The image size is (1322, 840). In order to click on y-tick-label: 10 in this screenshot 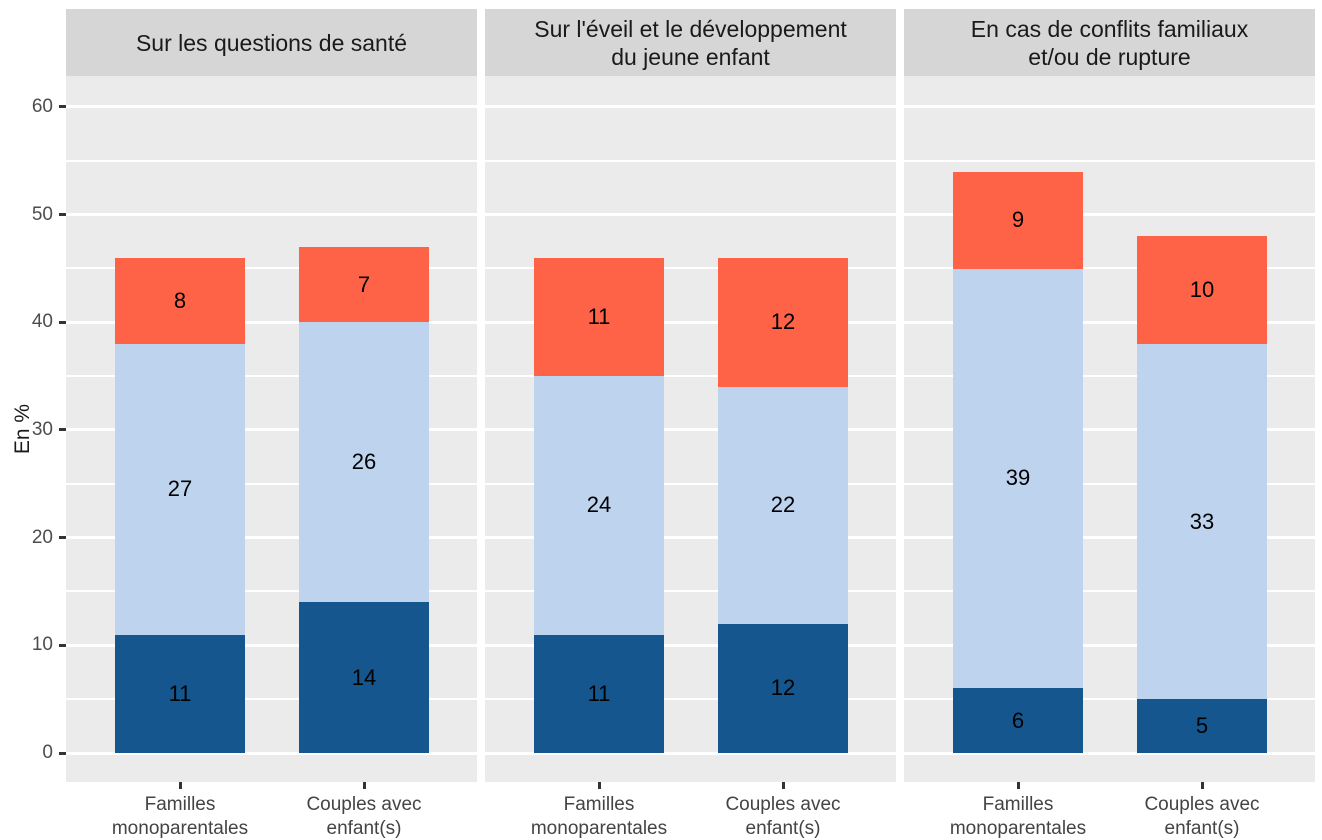, I will do `click(42, 645)`.